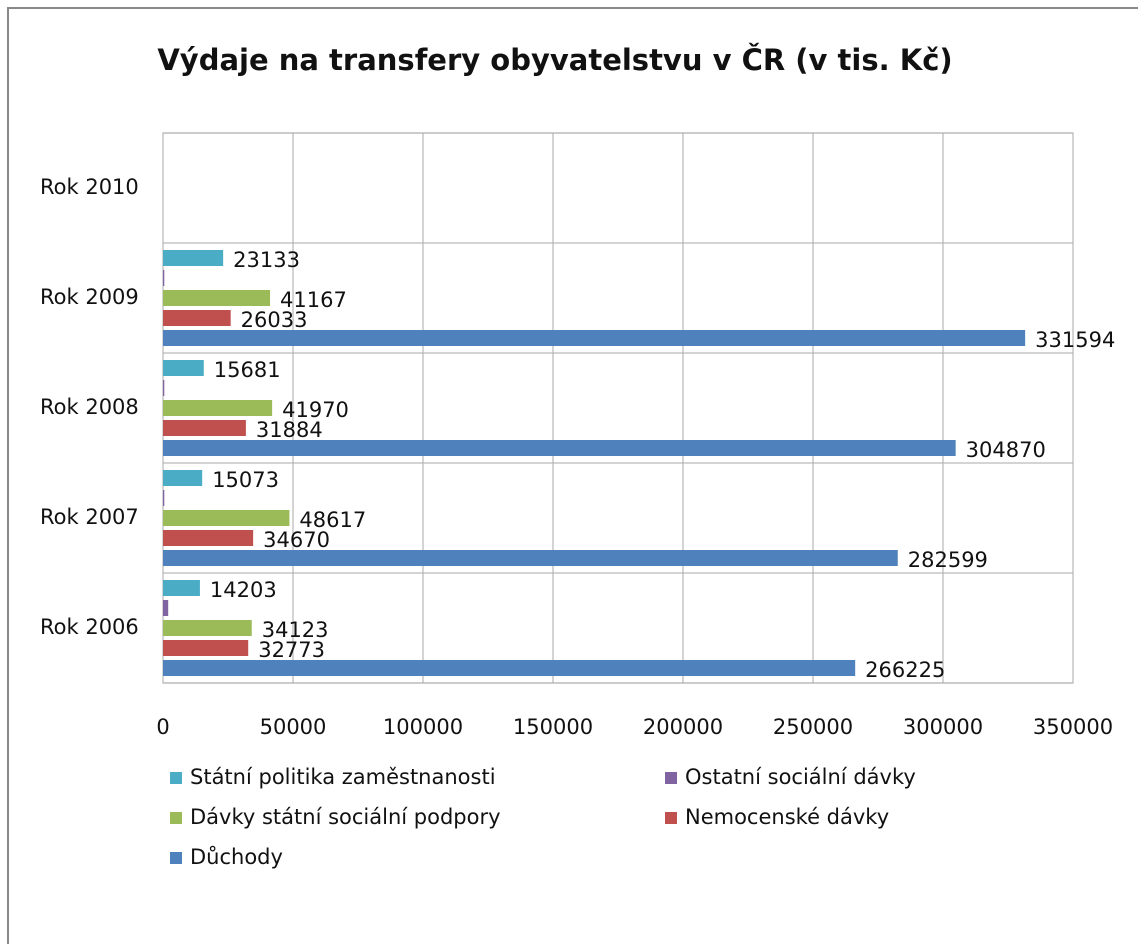 Image resolution: width=1138 pixels, height=944 pixels. Describe the element at coordinates (332, 520) in the screenshot. I see `data-label: 48617` at that location.